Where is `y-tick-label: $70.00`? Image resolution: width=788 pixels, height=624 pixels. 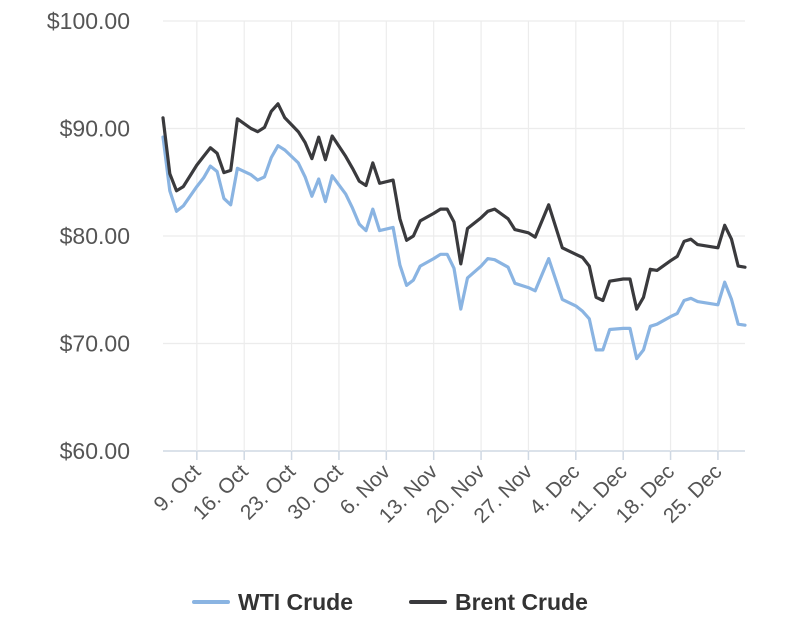
y-tick-label: $70.00 is located at coordinates (95, 344).